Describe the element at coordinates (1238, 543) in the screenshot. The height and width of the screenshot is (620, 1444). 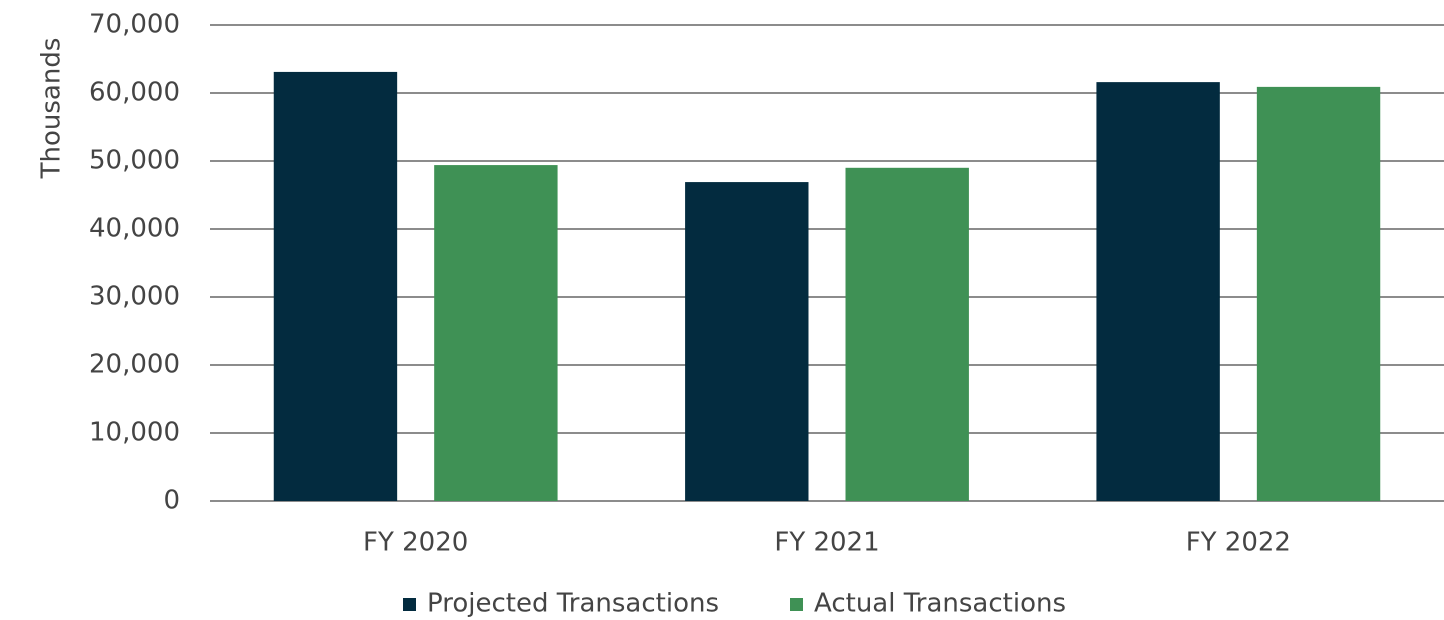
I see `x-tick-label: FY 2022` at that location.